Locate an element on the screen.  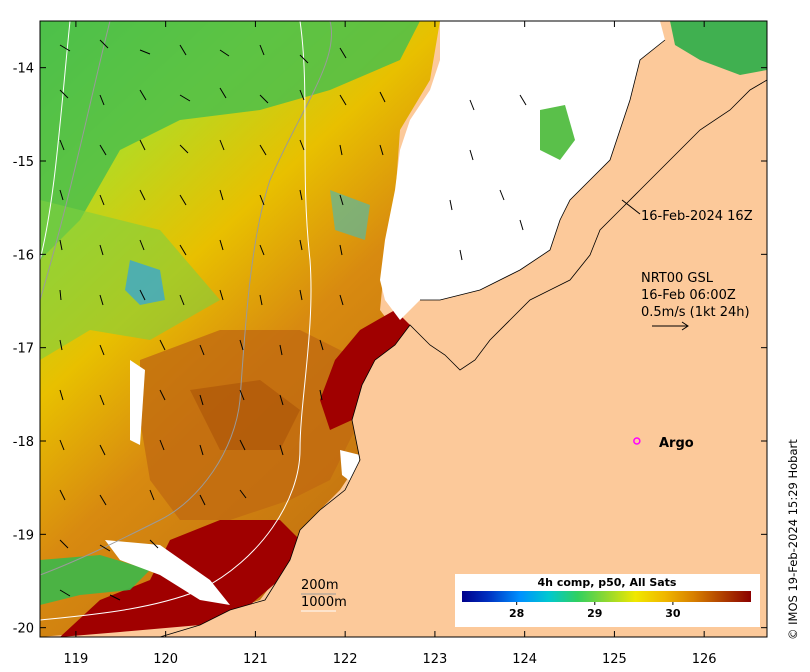
y-tick-label: -20 is located at coordinates (23, 629).